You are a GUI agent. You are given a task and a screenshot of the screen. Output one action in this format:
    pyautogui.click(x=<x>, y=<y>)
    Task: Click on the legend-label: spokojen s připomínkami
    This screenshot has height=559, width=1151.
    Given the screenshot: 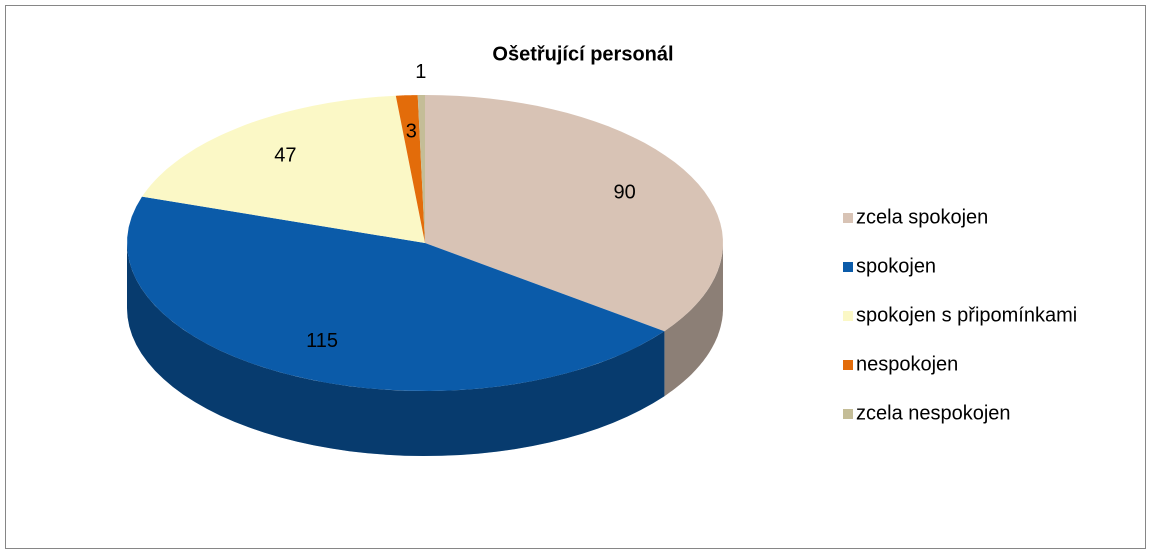 What is the action you would take?
    pyautogui.click(x=966, y=315)
    